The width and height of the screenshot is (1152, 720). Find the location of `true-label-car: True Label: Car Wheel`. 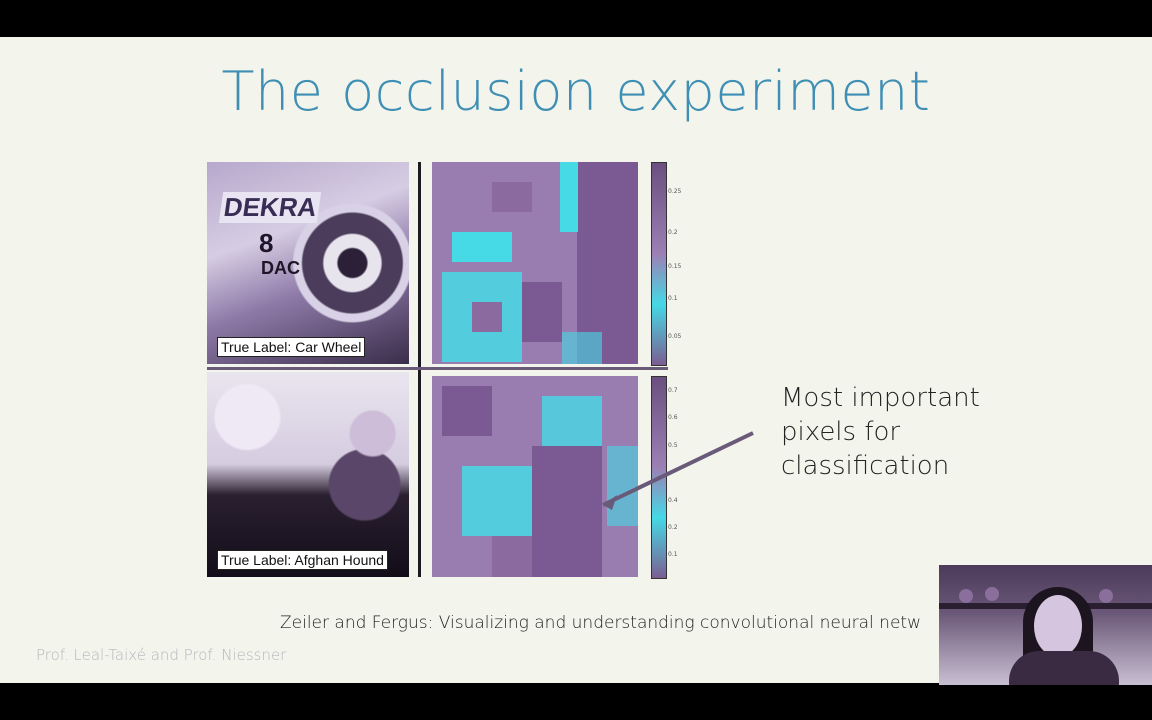

true-label-car: True Label: Car Wheel is located at coordinates (291, 347).